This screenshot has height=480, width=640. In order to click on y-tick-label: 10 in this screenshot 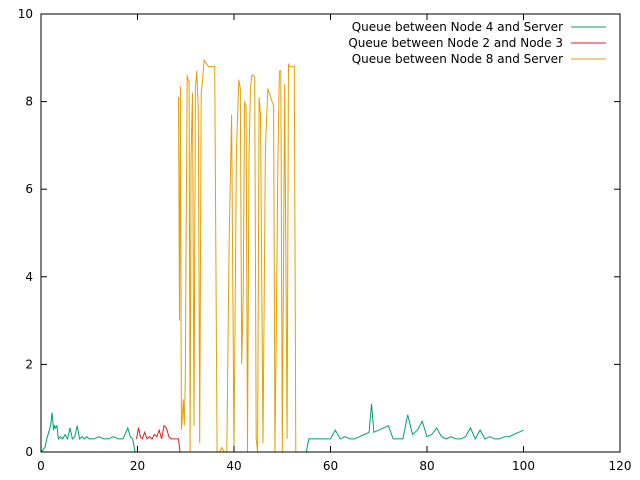, I will do `click(25, 14)`.